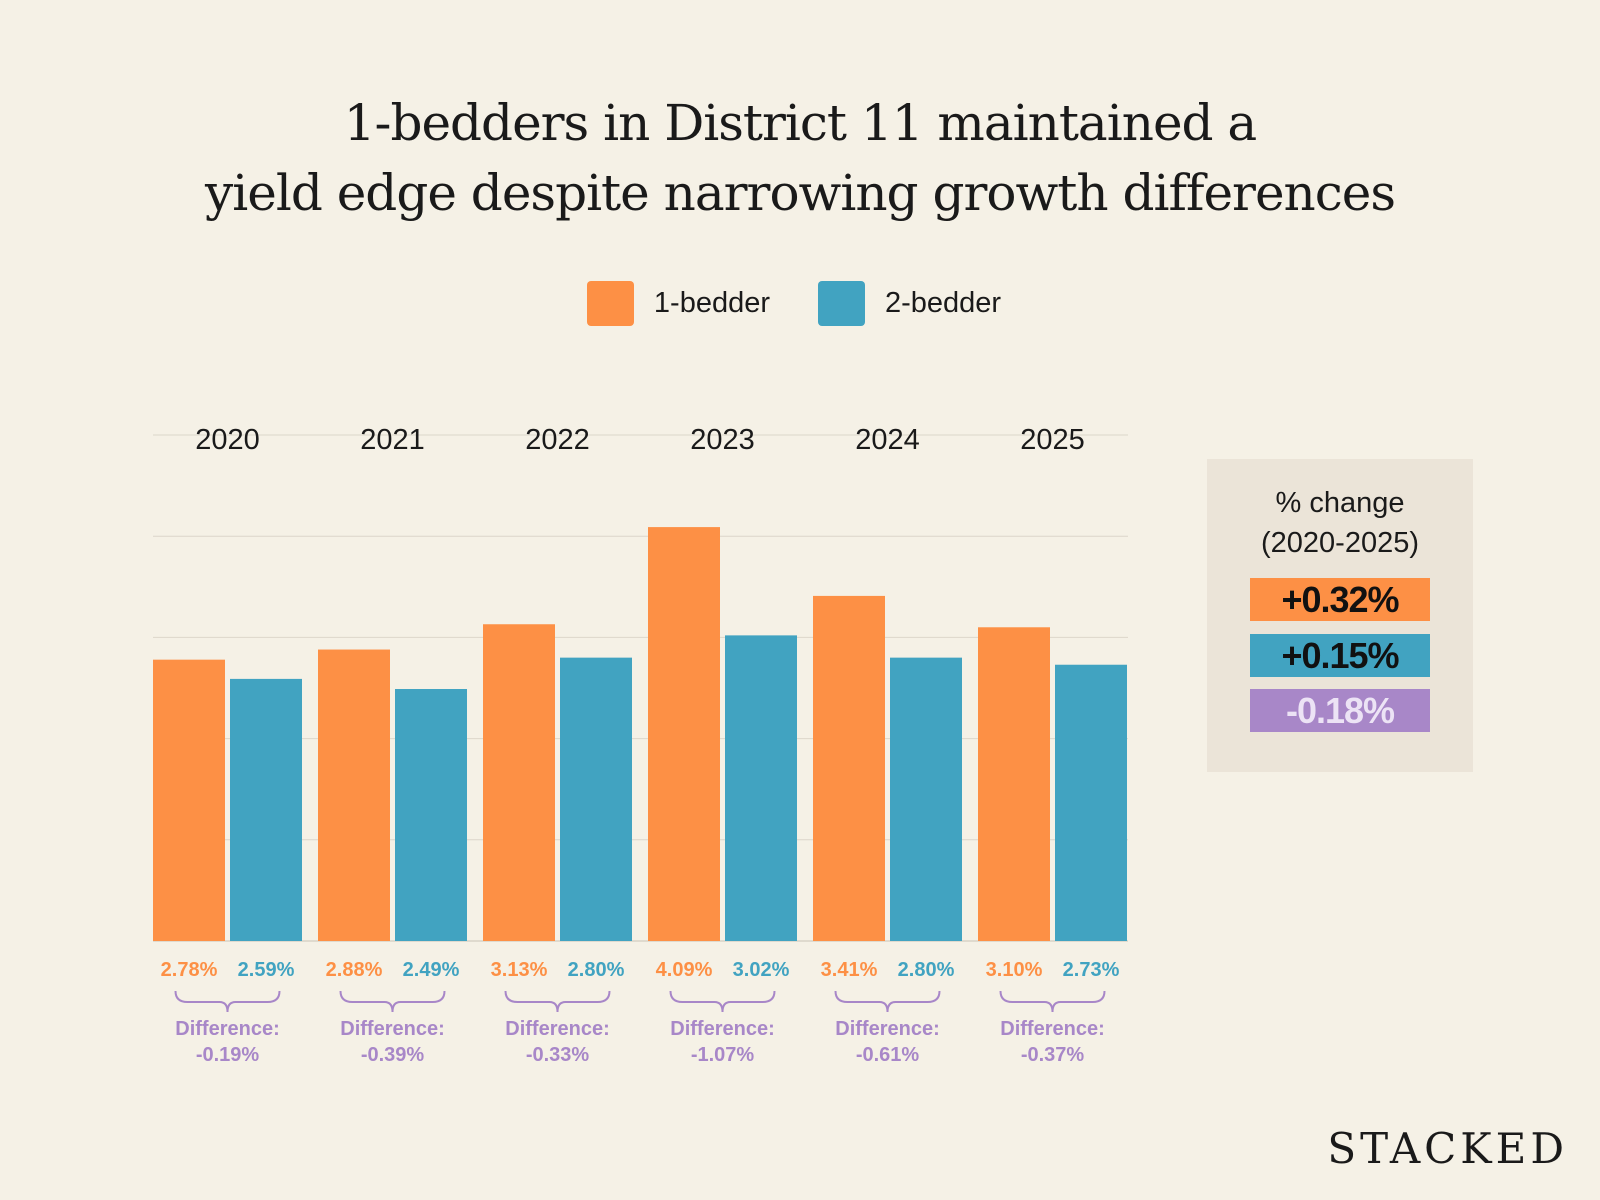 The height and width of the screenshot is (1200, 1600). What do you see at coordinates (723, 1055) in the screenshot?
I see `difference-value: -1.07%` at bounding box center [723, 1055].